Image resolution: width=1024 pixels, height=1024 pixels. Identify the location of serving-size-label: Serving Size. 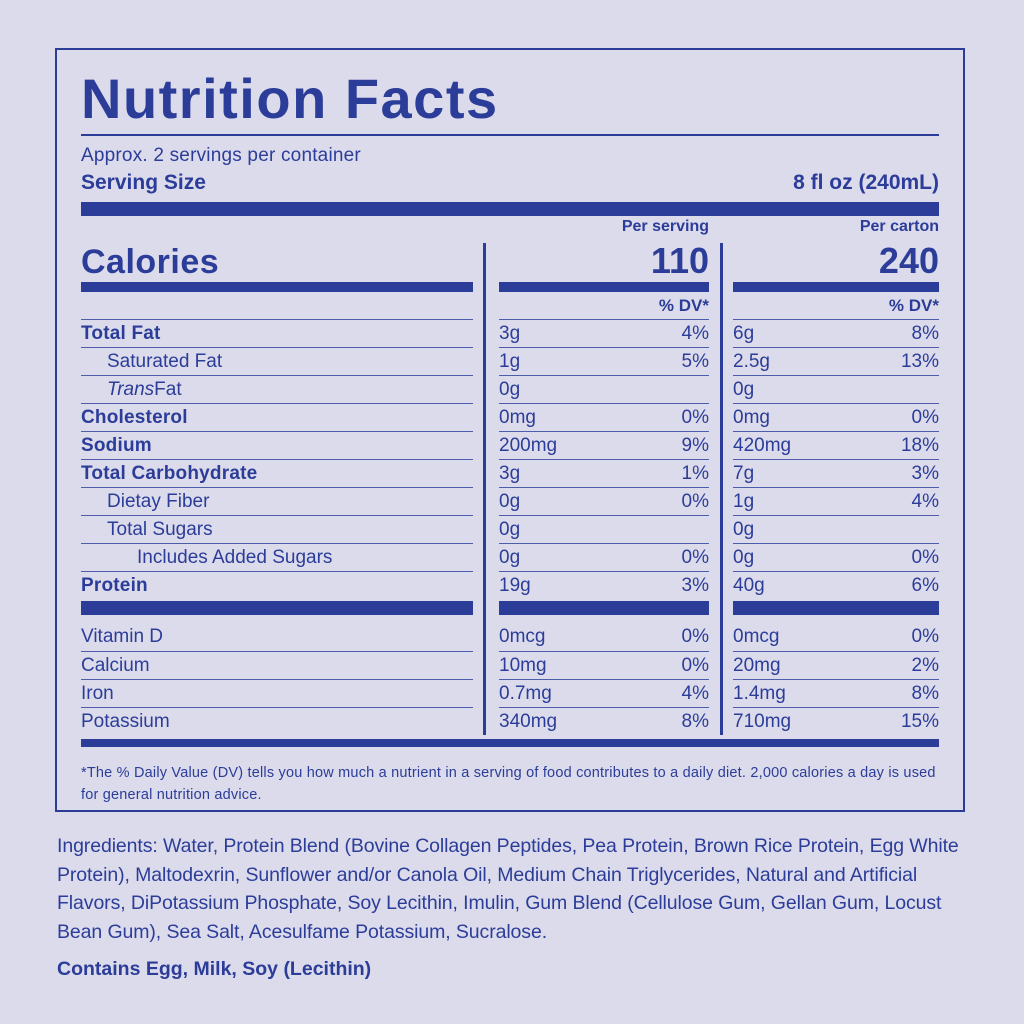
(143, 182).